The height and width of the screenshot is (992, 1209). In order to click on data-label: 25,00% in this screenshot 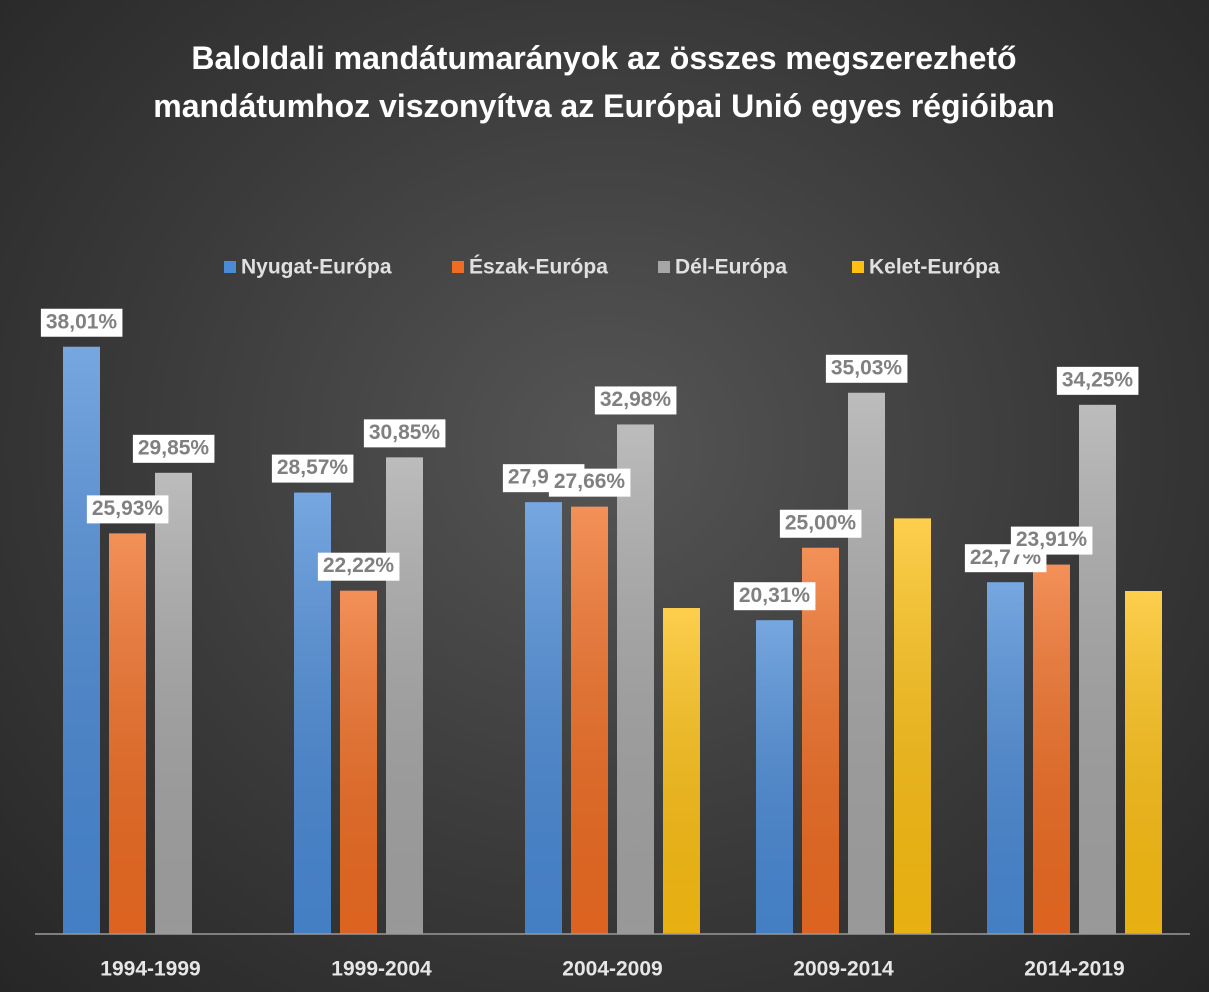, I will do `click(821, 522)`.